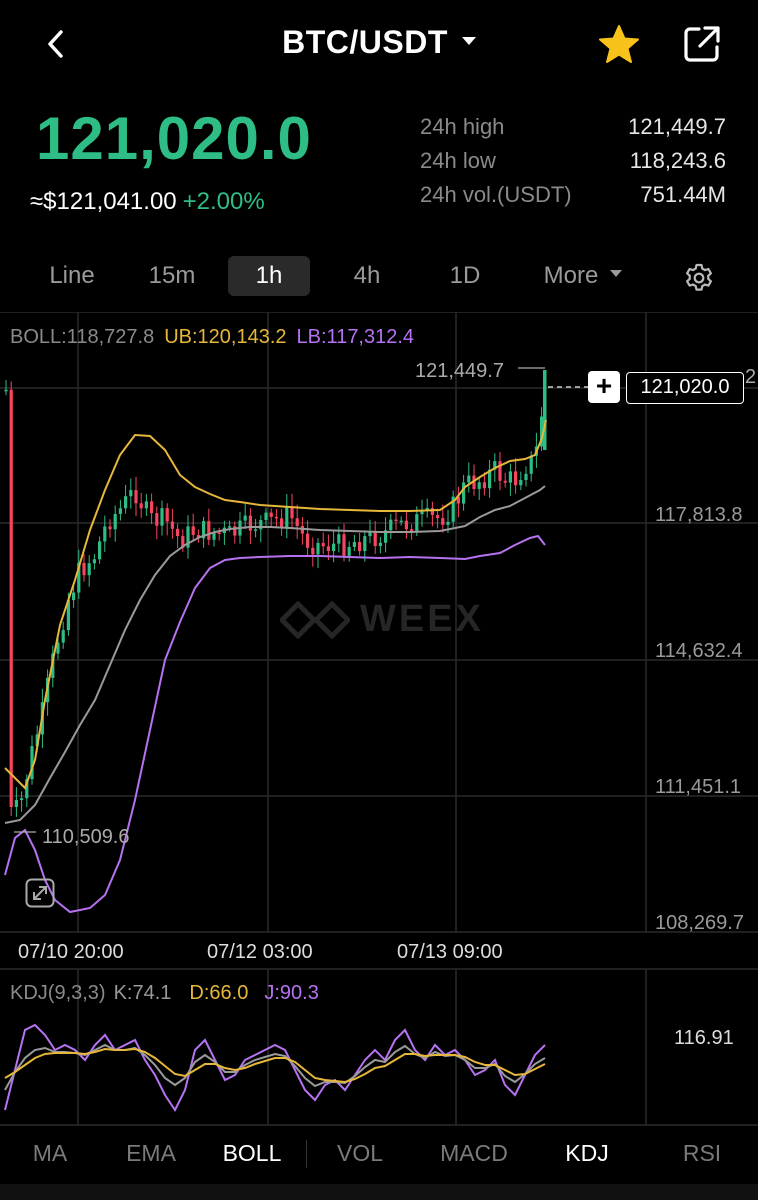 The height and width of the screenshot is (1200, 758). Describe the element at coordinates (699, 278) in the screenshot. I see `chart-settings-button` at that location.